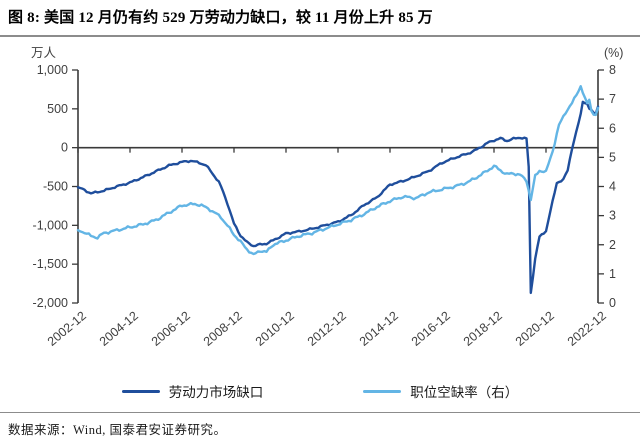 The width and height of the screenshot is (640, 447). What do you see at coordinates (50, 264) in the screenshot?
I see `left-axis-tick-label: -1,500` at bounding box center [50, 264].